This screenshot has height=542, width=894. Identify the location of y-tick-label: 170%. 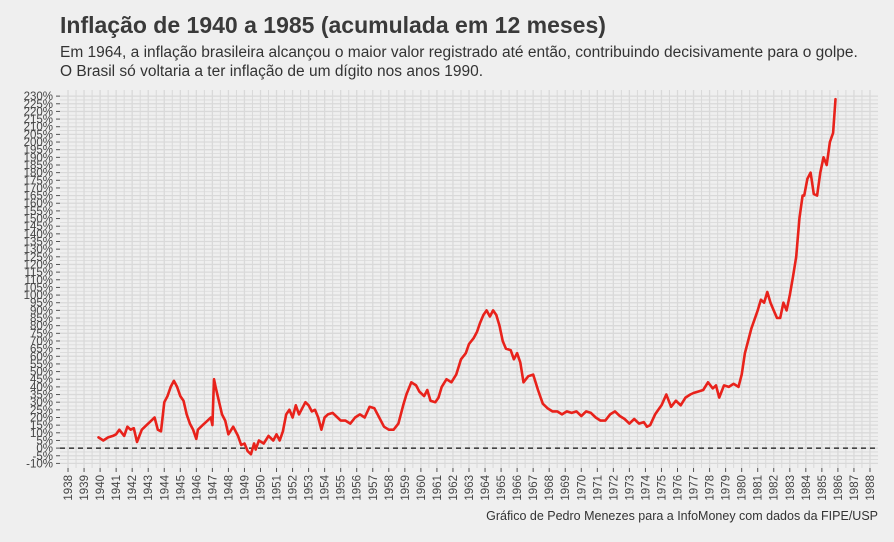
(38, 189).